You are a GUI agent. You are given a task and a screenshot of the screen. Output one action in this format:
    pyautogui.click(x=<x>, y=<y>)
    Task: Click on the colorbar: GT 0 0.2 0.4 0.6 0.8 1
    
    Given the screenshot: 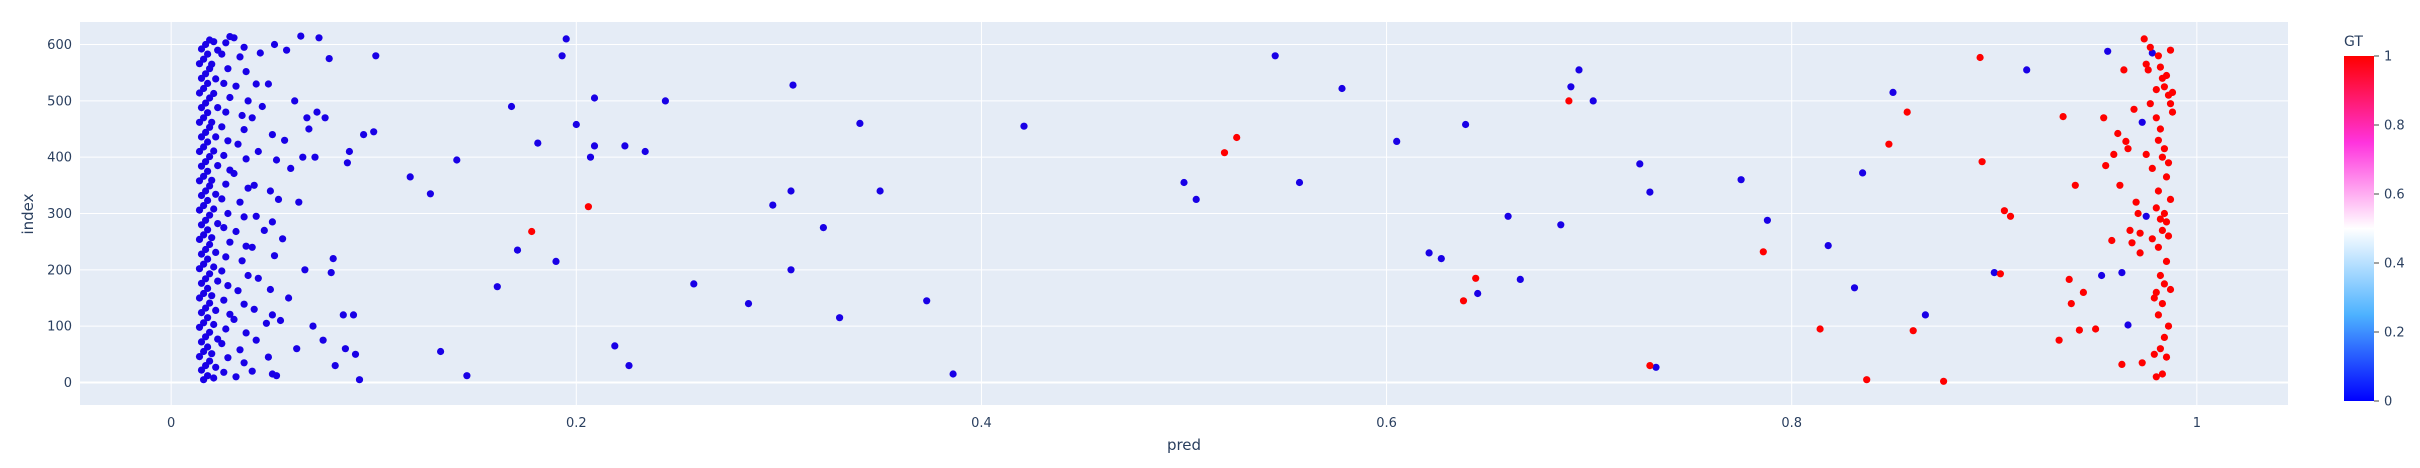 What is the action you would take?
    pyautogui.click(x=2374, y=222)
    